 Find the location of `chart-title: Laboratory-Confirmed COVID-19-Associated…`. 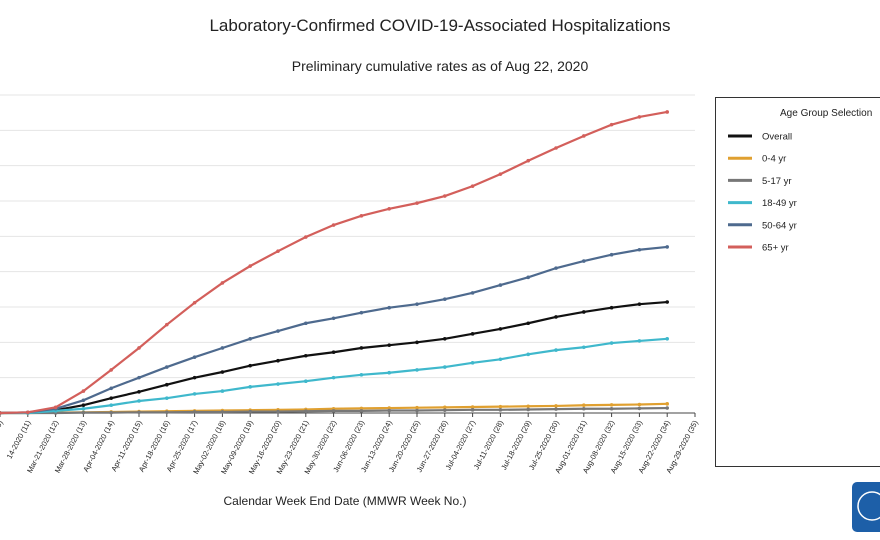

chart-title: Laboratory-Confirmed COVID-19-Associated… is located at coordinates (439, 25).